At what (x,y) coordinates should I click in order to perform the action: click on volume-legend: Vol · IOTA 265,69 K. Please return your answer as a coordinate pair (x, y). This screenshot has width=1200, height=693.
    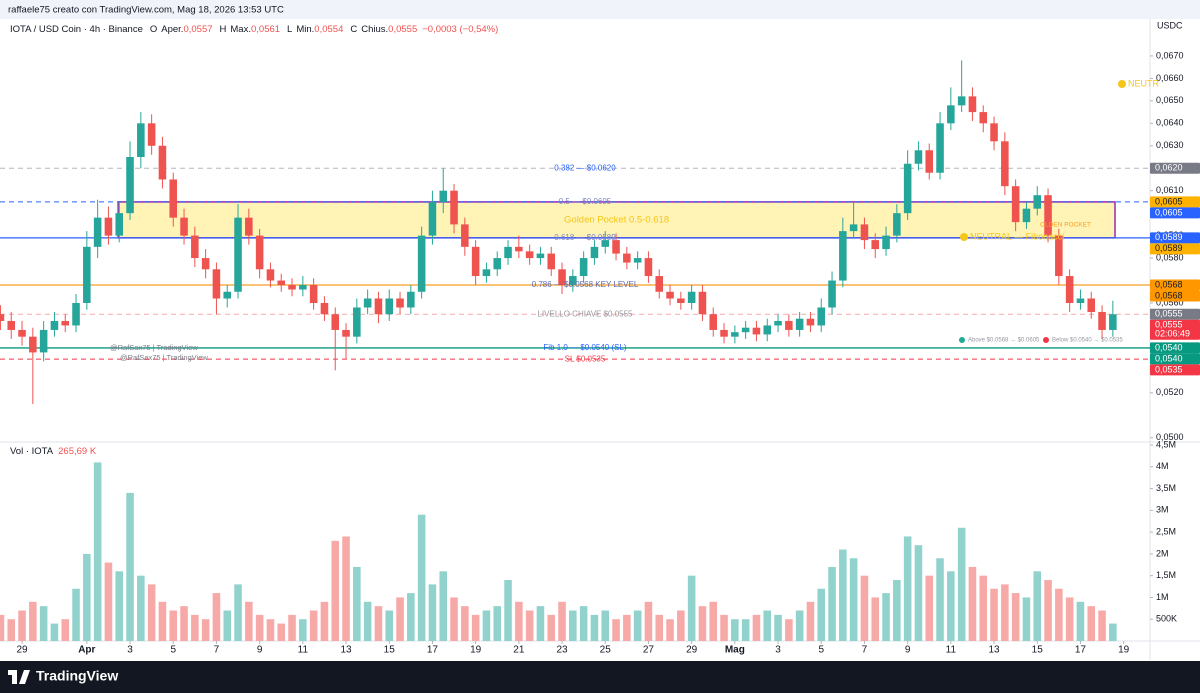
    Looking at the image, I should click on (53, 451).